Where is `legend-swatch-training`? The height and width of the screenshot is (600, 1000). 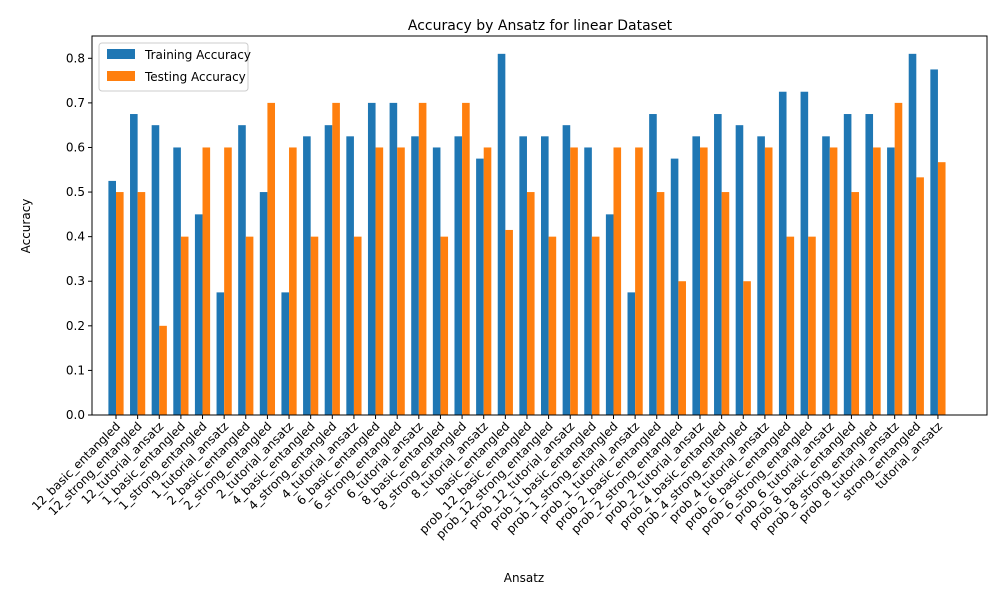
legend-swatch-training is located at coordinates (121, 54).